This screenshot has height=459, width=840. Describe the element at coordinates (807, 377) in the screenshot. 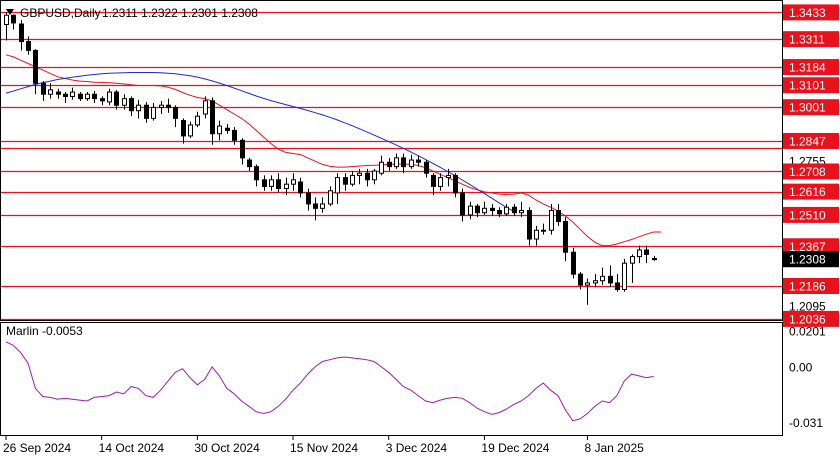

I see `oscillator-axis: 0.0201 0.00 -0.031` at that location.